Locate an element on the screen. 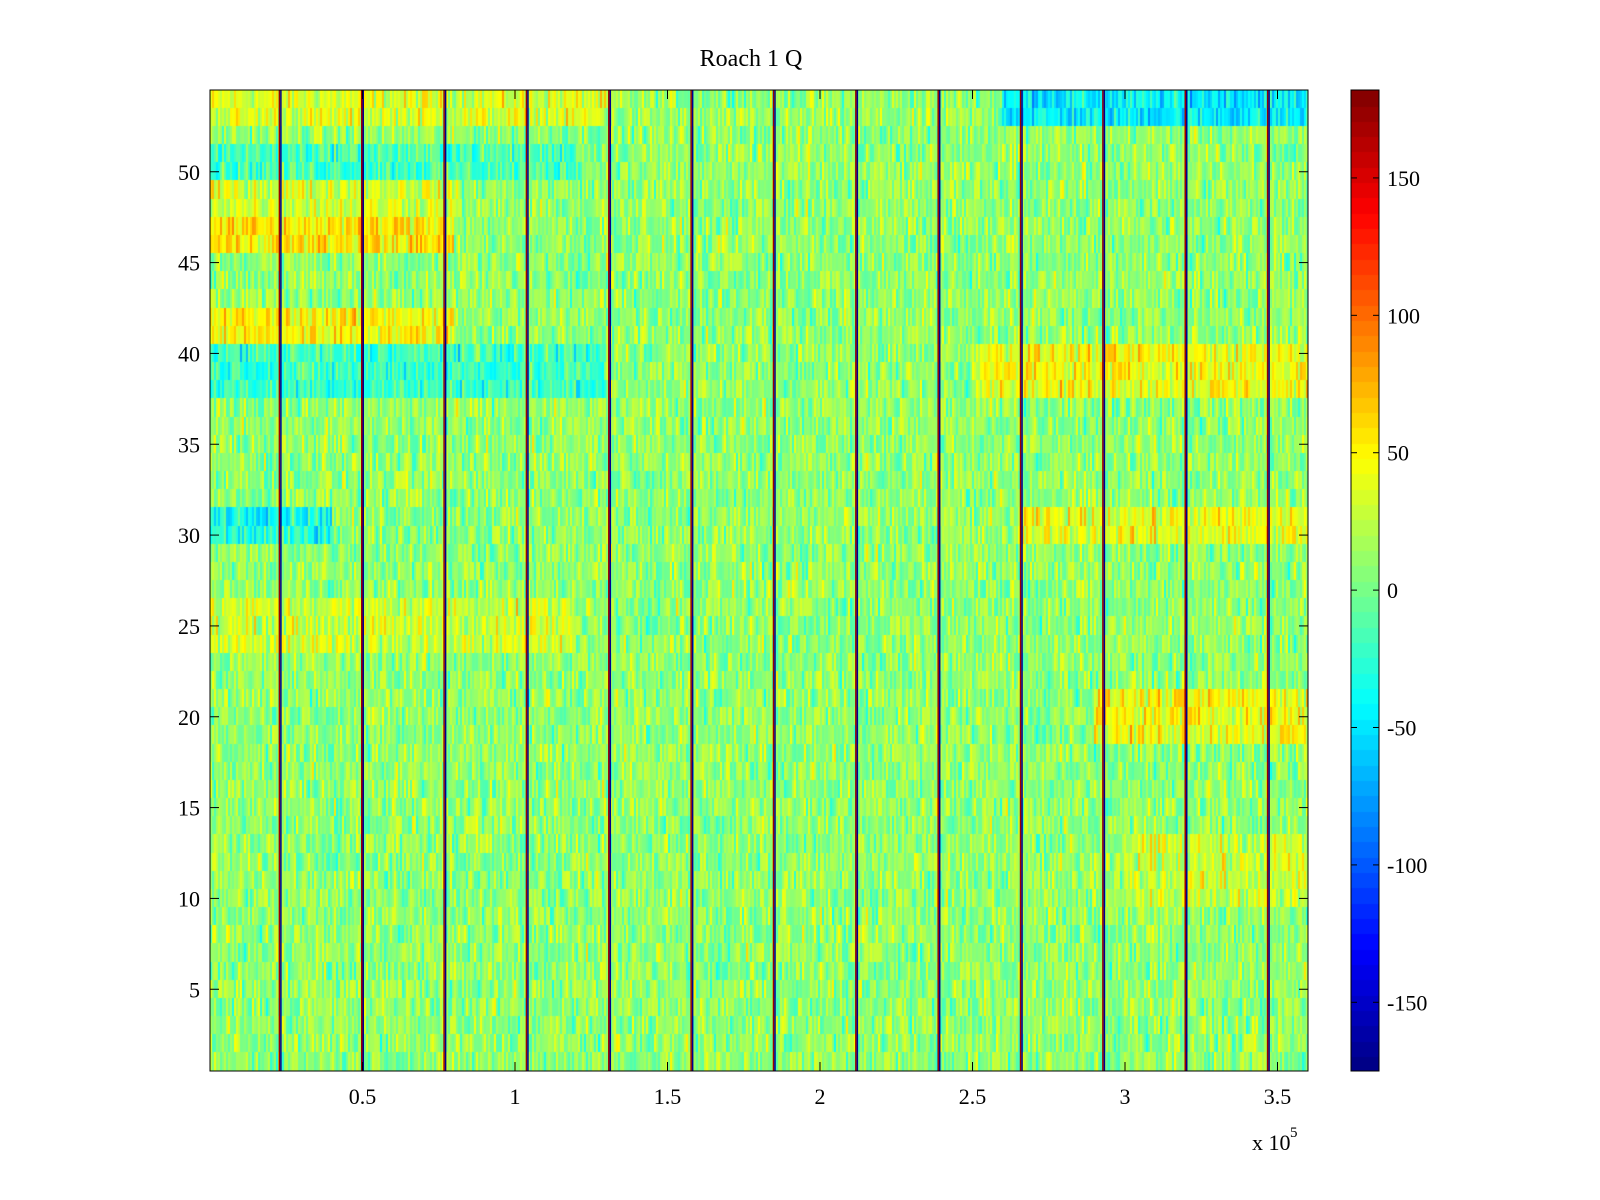 This screenshot has width=1600, height=1200. y-tick-label: 50 is located at coordinates (189, 172).